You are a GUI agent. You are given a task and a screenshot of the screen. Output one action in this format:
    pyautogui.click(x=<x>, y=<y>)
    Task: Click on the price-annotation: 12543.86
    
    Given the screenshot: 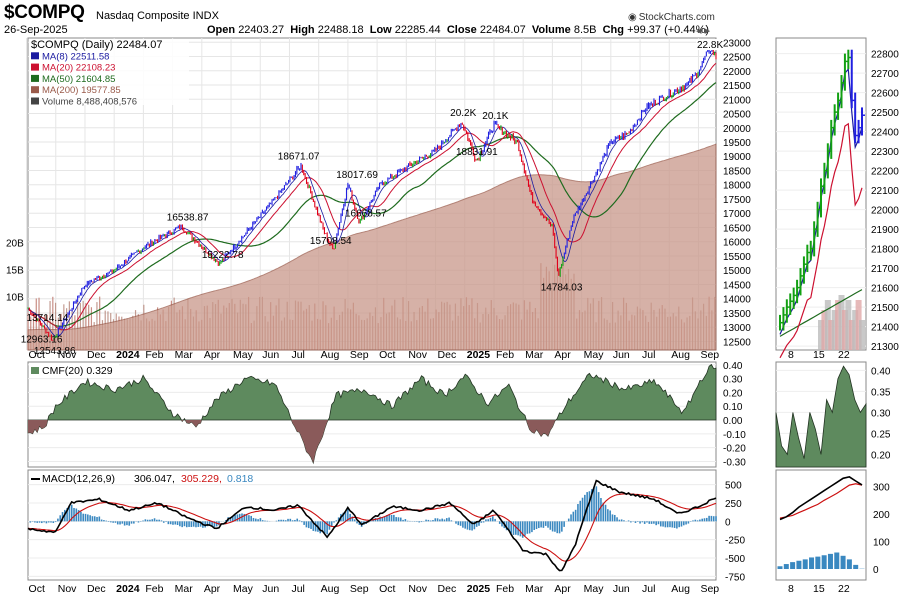 What is the action you would take?
    pyautogui.click(x=55, y=351)
    